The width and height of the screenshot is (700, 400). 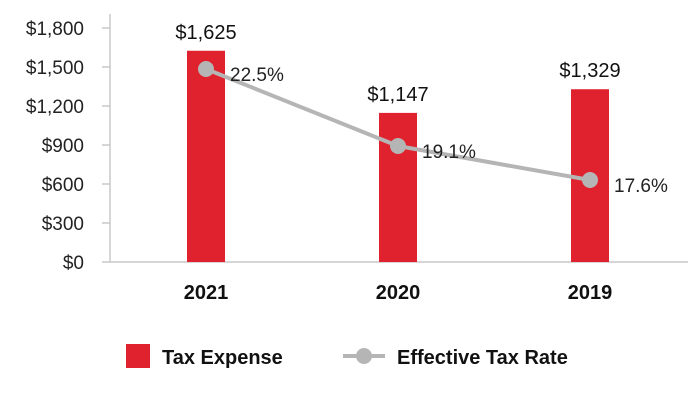 What do you see at coordinates (73, 263) in the screenshot?
I see `y-tick-label: $0` at bounding box center [73, 263].